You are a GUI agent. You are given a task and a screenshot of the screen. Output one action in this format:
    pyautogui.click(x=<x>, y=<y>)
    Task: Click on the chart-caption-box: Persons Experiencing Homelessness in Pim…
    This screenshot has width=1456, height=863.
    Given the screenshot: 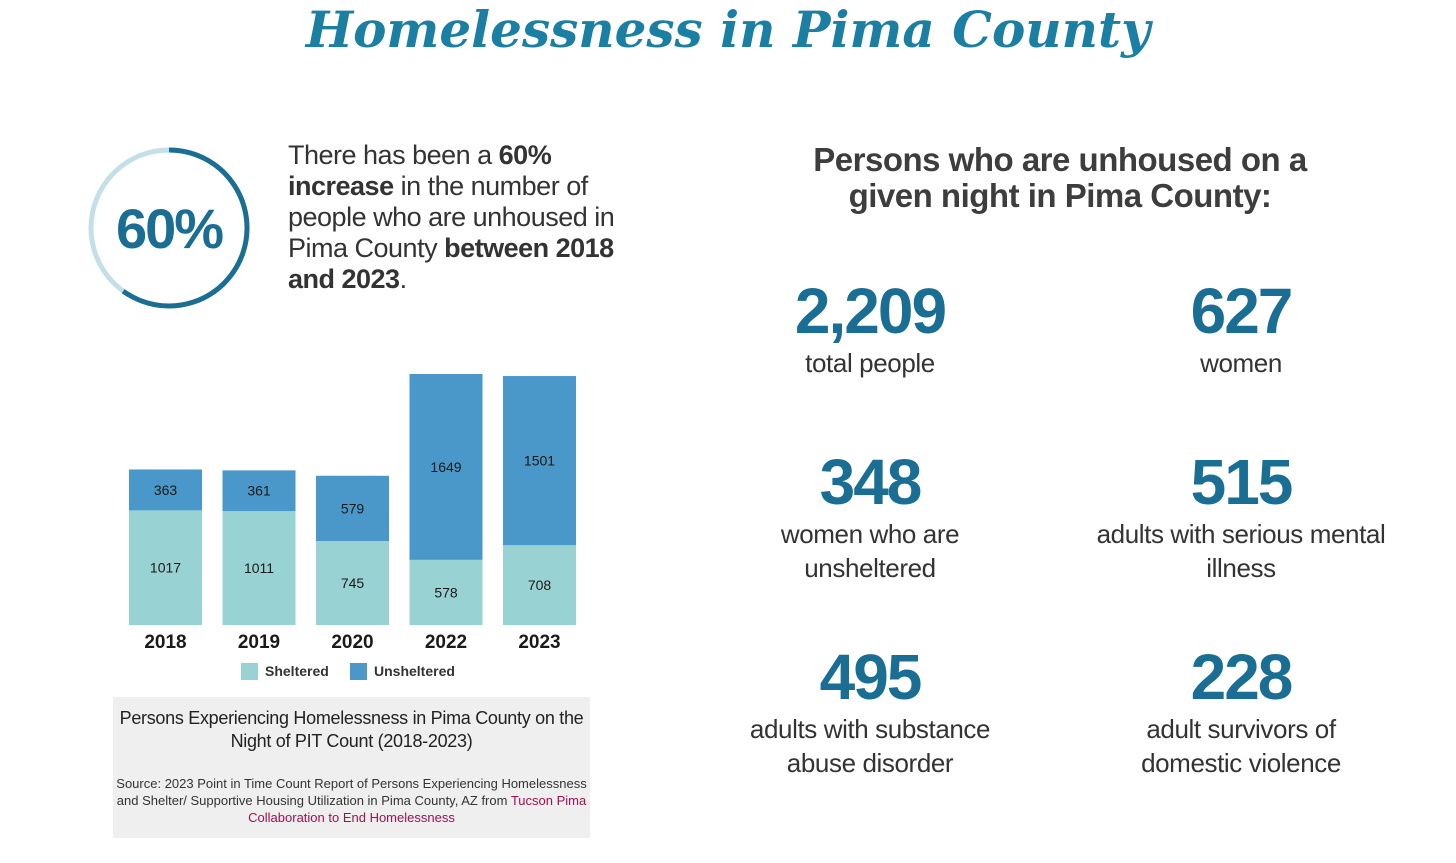 What is the action you would take?
    pyautogui.click(x=351, y=767)
    